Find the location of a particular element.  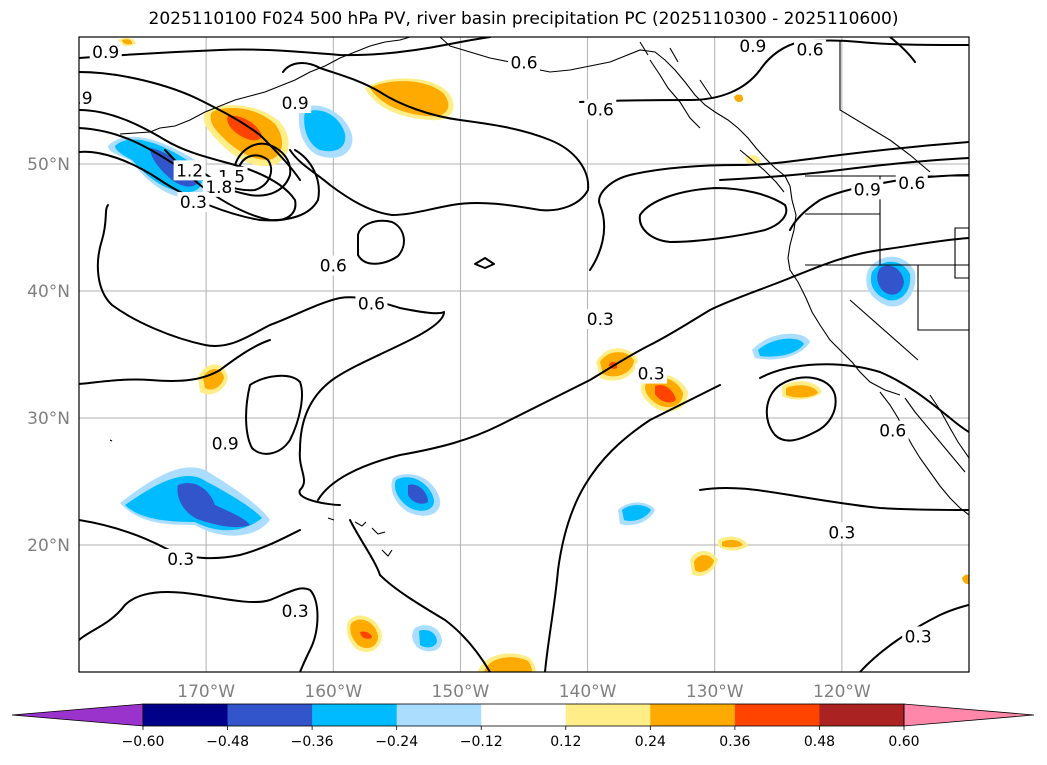

contour-0.3-left is located at coordinates (270, 355).